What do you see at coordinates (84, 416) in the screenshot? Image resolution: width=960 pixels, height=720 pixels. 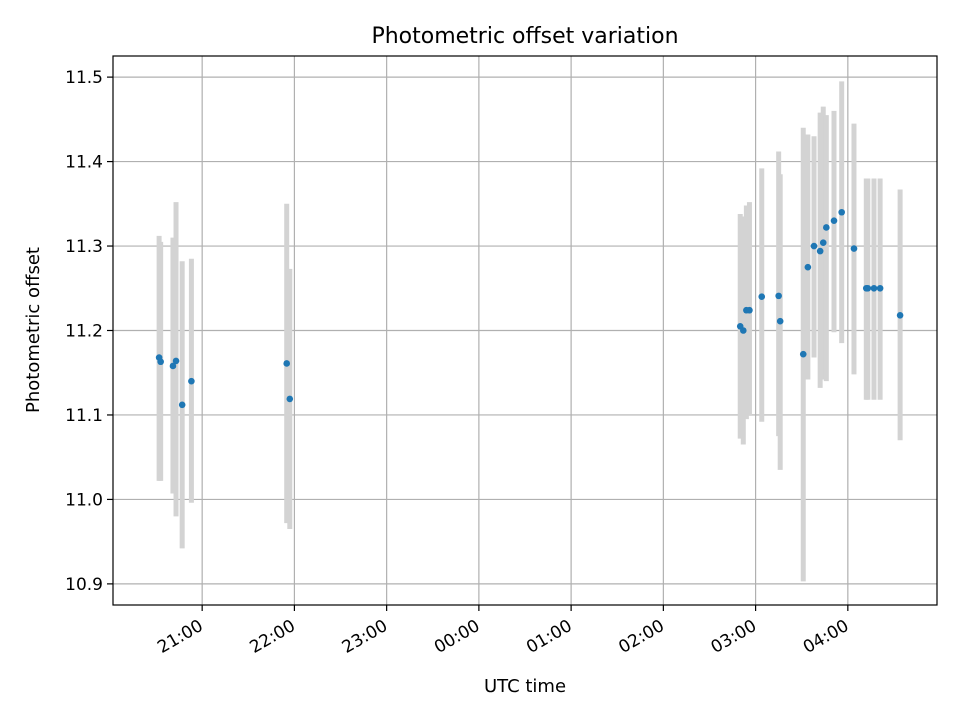 I see `y-tick-label: 11.1` at bounding box center [84, 416].